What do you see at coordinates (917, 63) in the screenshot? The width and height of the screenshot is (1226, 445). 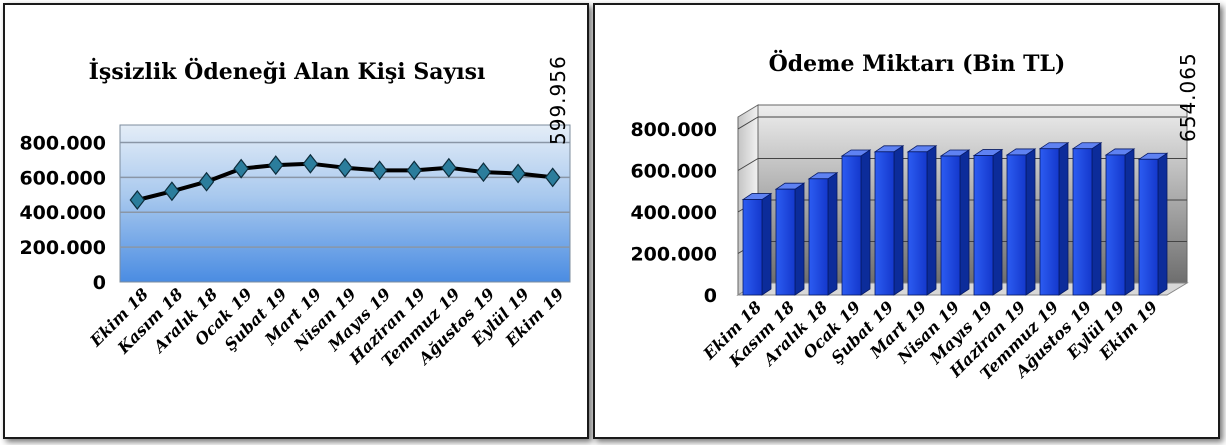 I see `chart-title: Ödeme Miktarı (Bin TL)` at bounding box center [917, 63].